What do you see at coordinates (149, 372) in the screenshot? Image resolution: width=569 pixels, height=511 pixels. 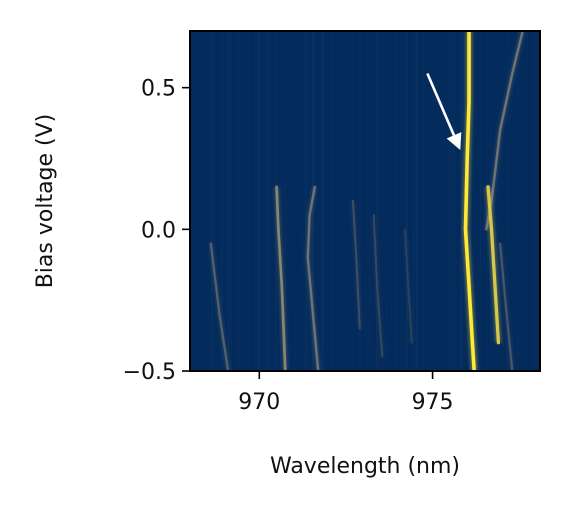 I see `y-tick-label: −0.5` at bounding box center [149, 372].